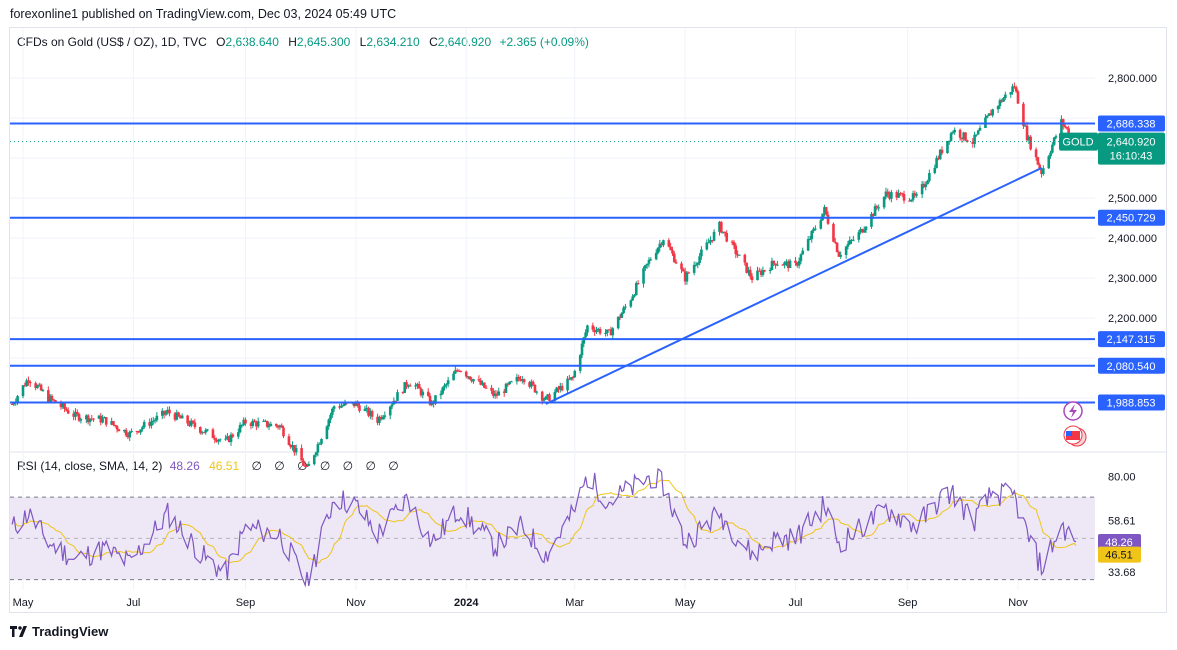 The width and height of the screenshot is (1177, 650). Describe the element at coordinates (90, 466) in the screenshot. I see `rsi-label: RSI (14, close, SMA, 14, 2)` at that location.